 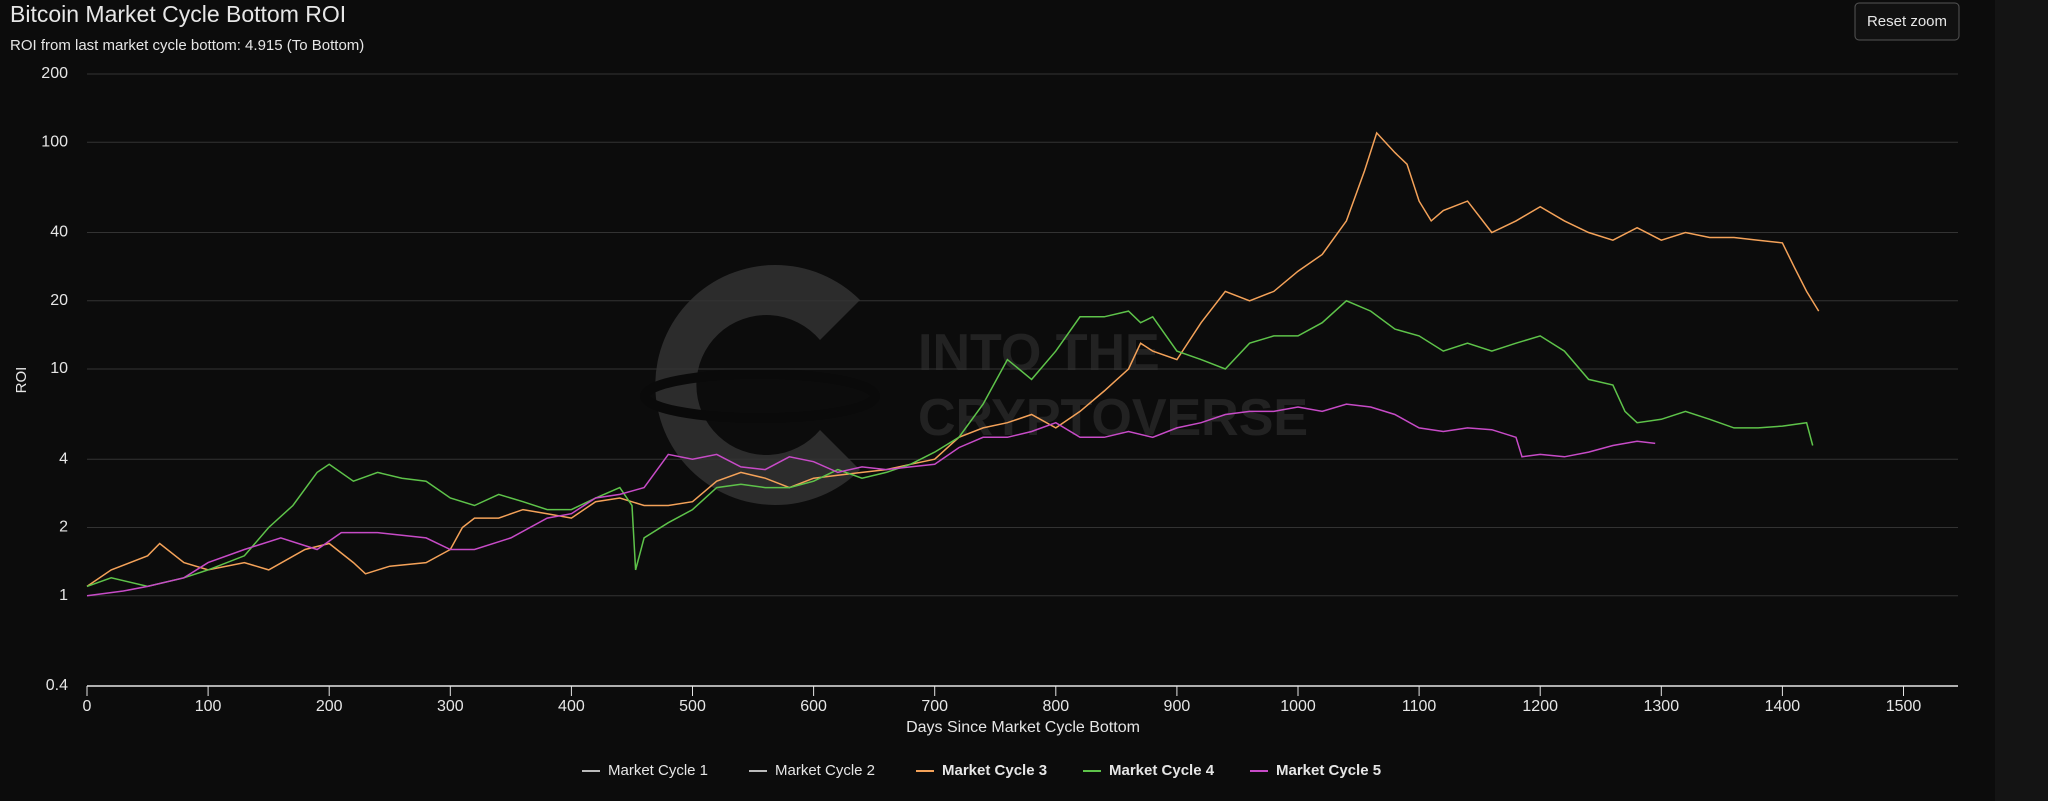 What do you see at coordinates (1419, 706) in the screenshot?
I see `x-tick-label: 1100` at bounding box center [1419, 706].